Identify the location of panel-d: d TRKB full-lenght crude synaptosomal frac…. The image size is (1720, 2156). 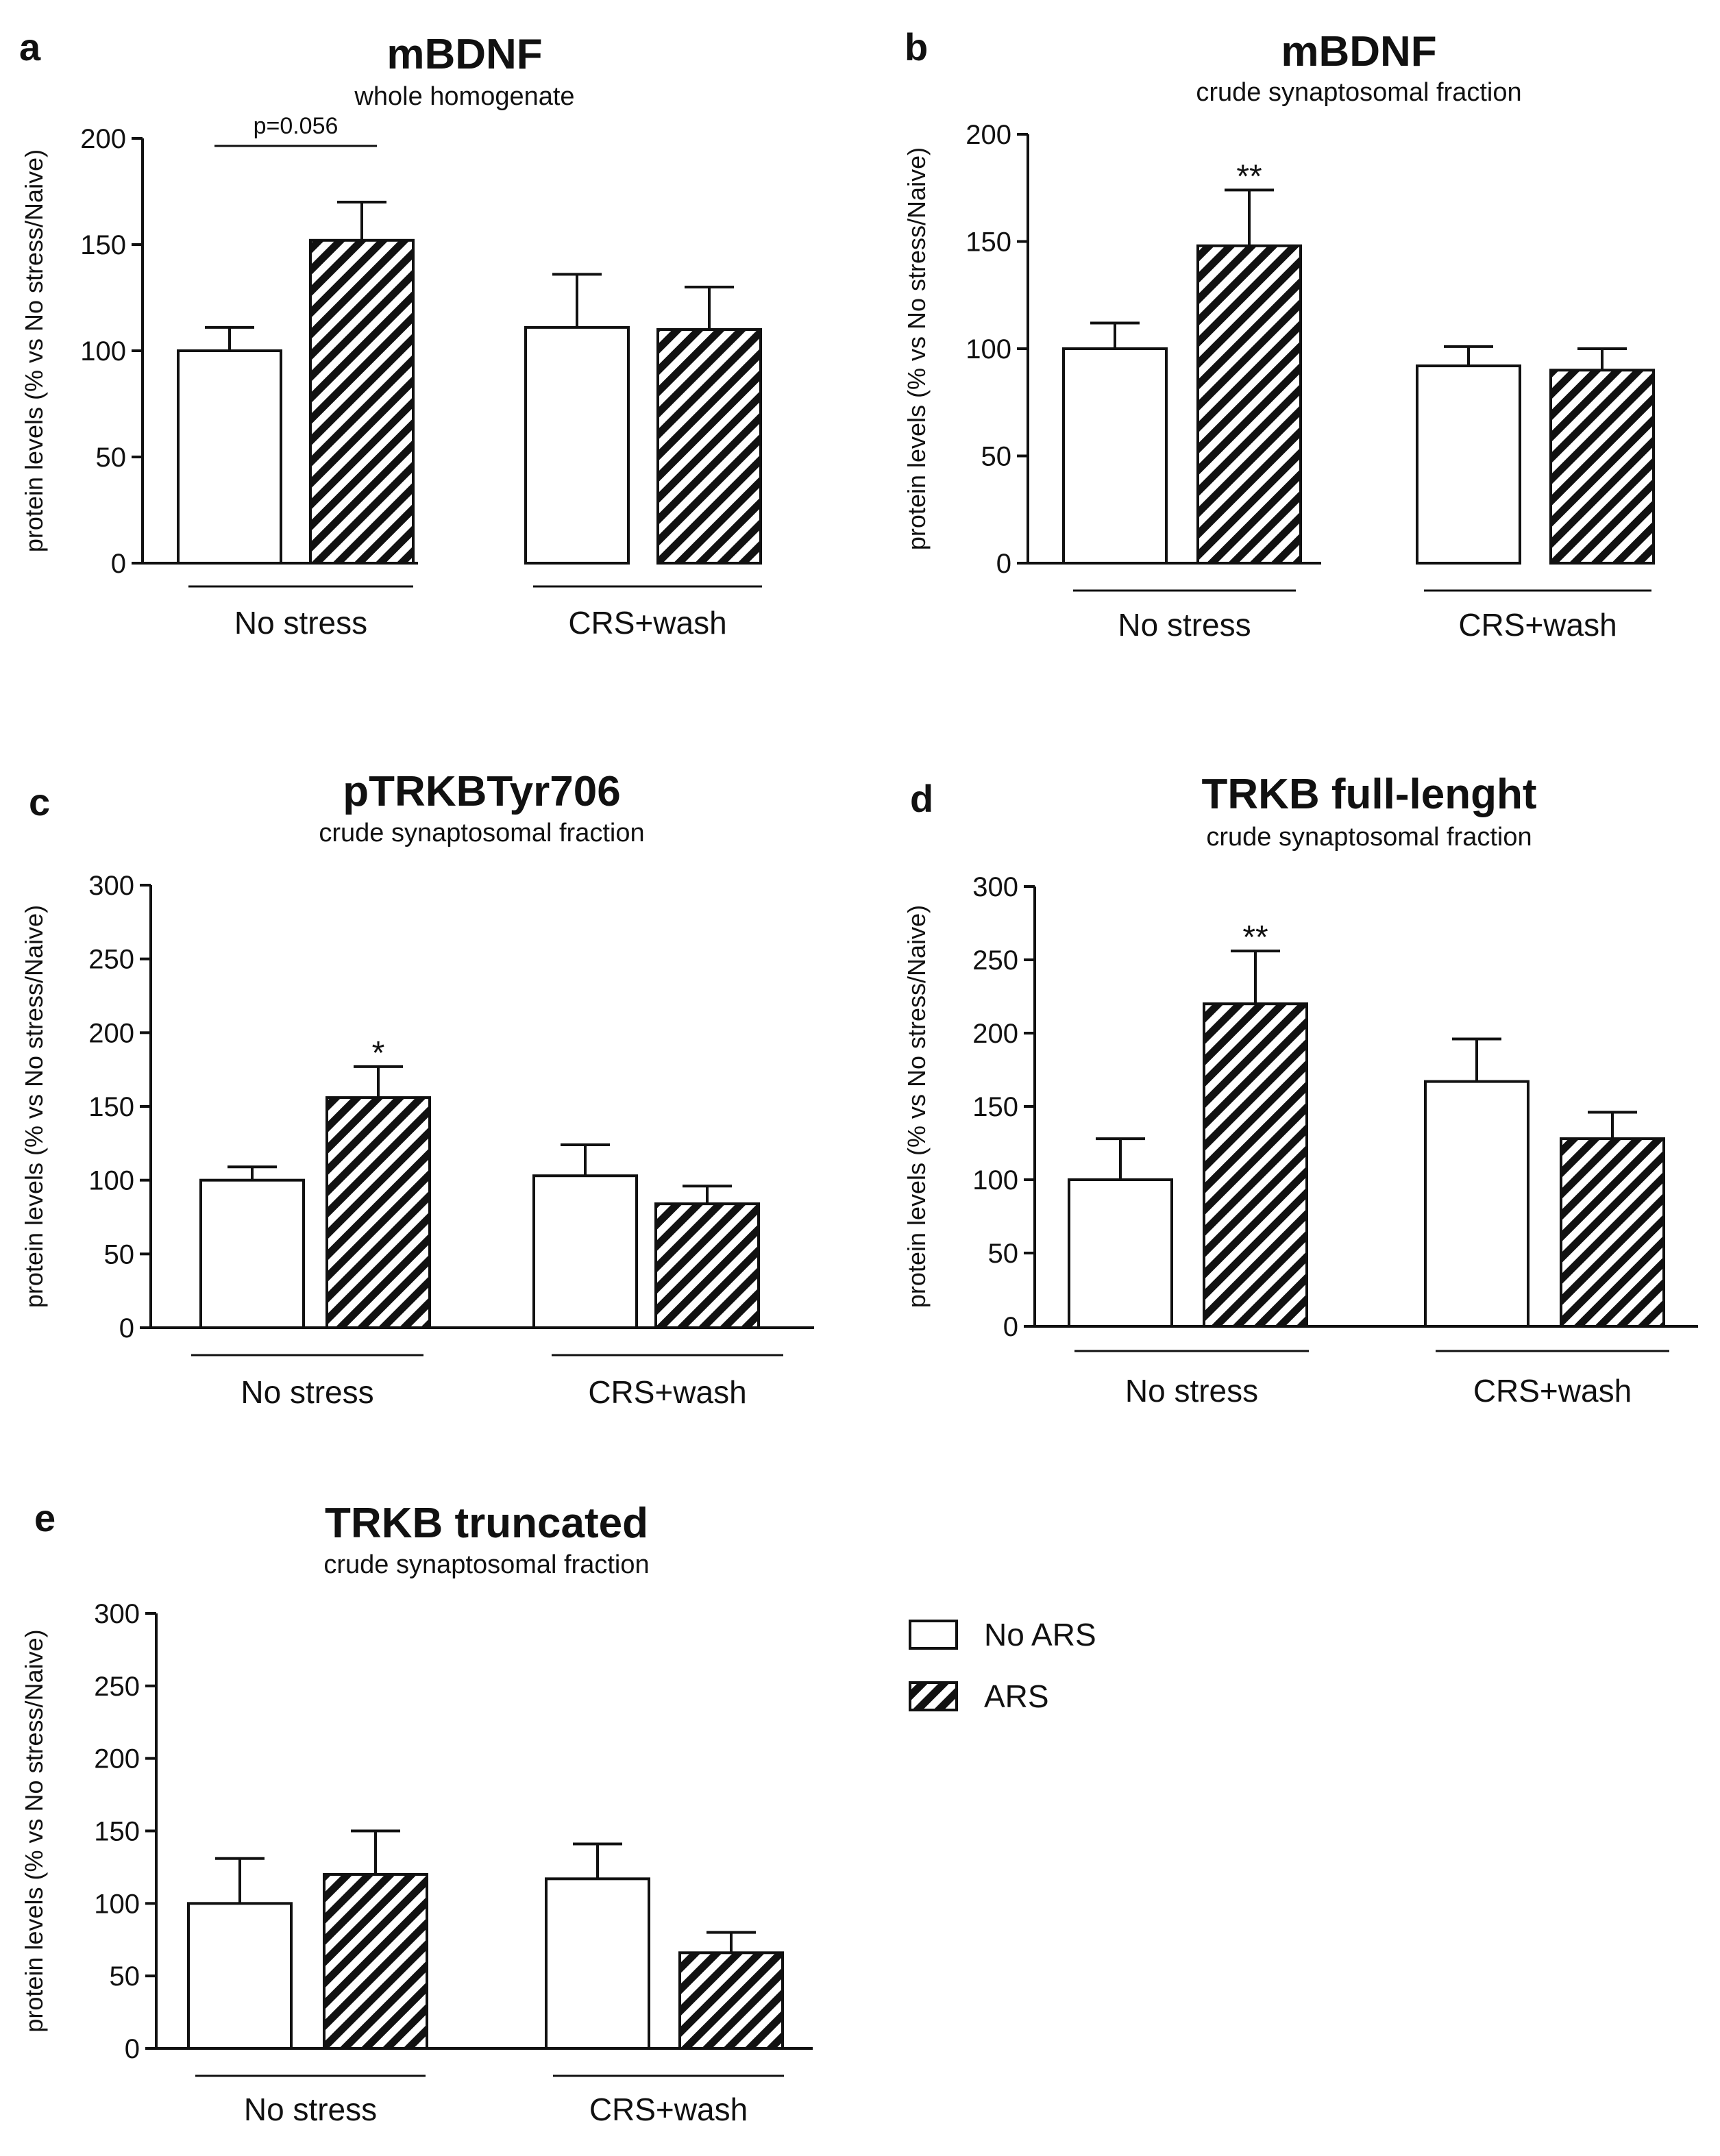
(1300, 1090).